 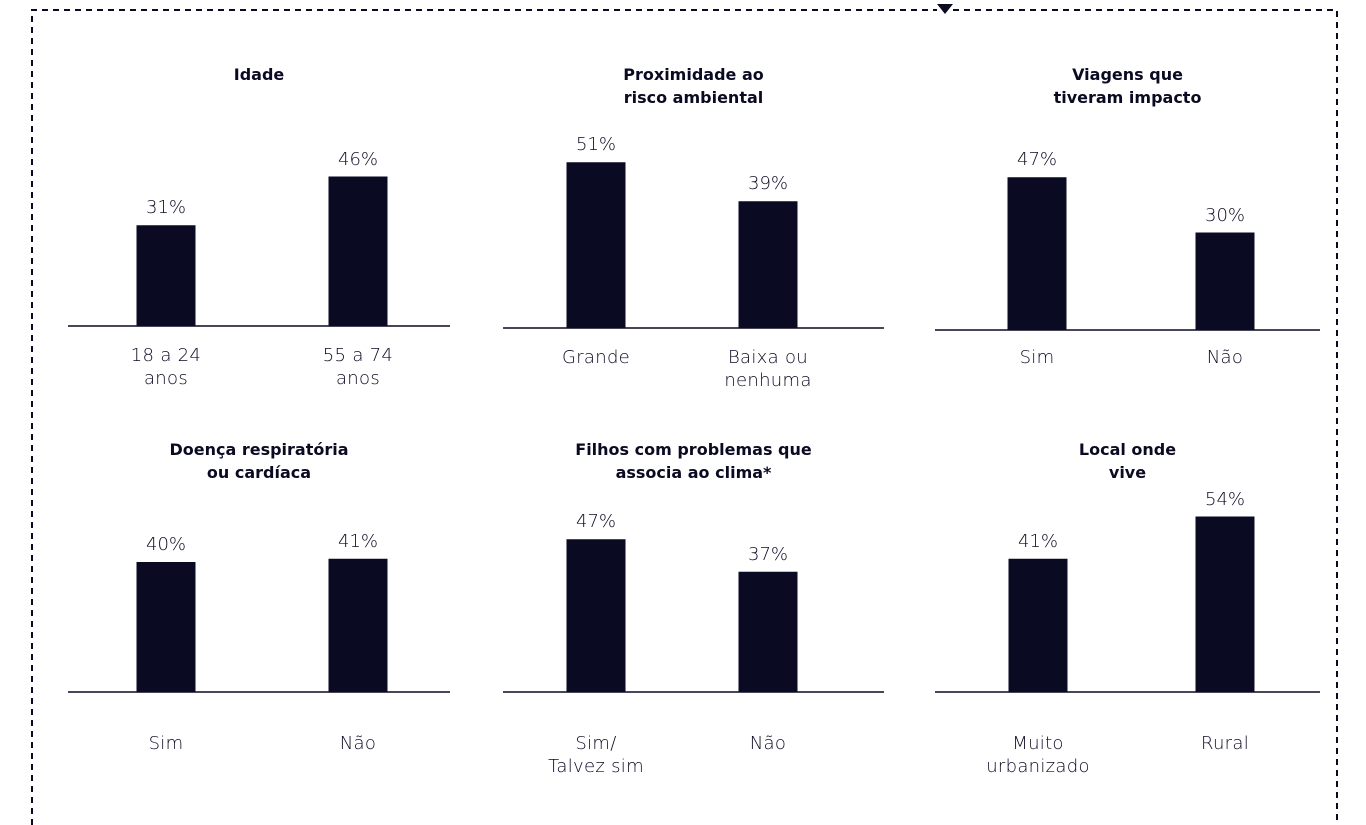 I want to click on category-label: Grande, so click(x=596, y=357).